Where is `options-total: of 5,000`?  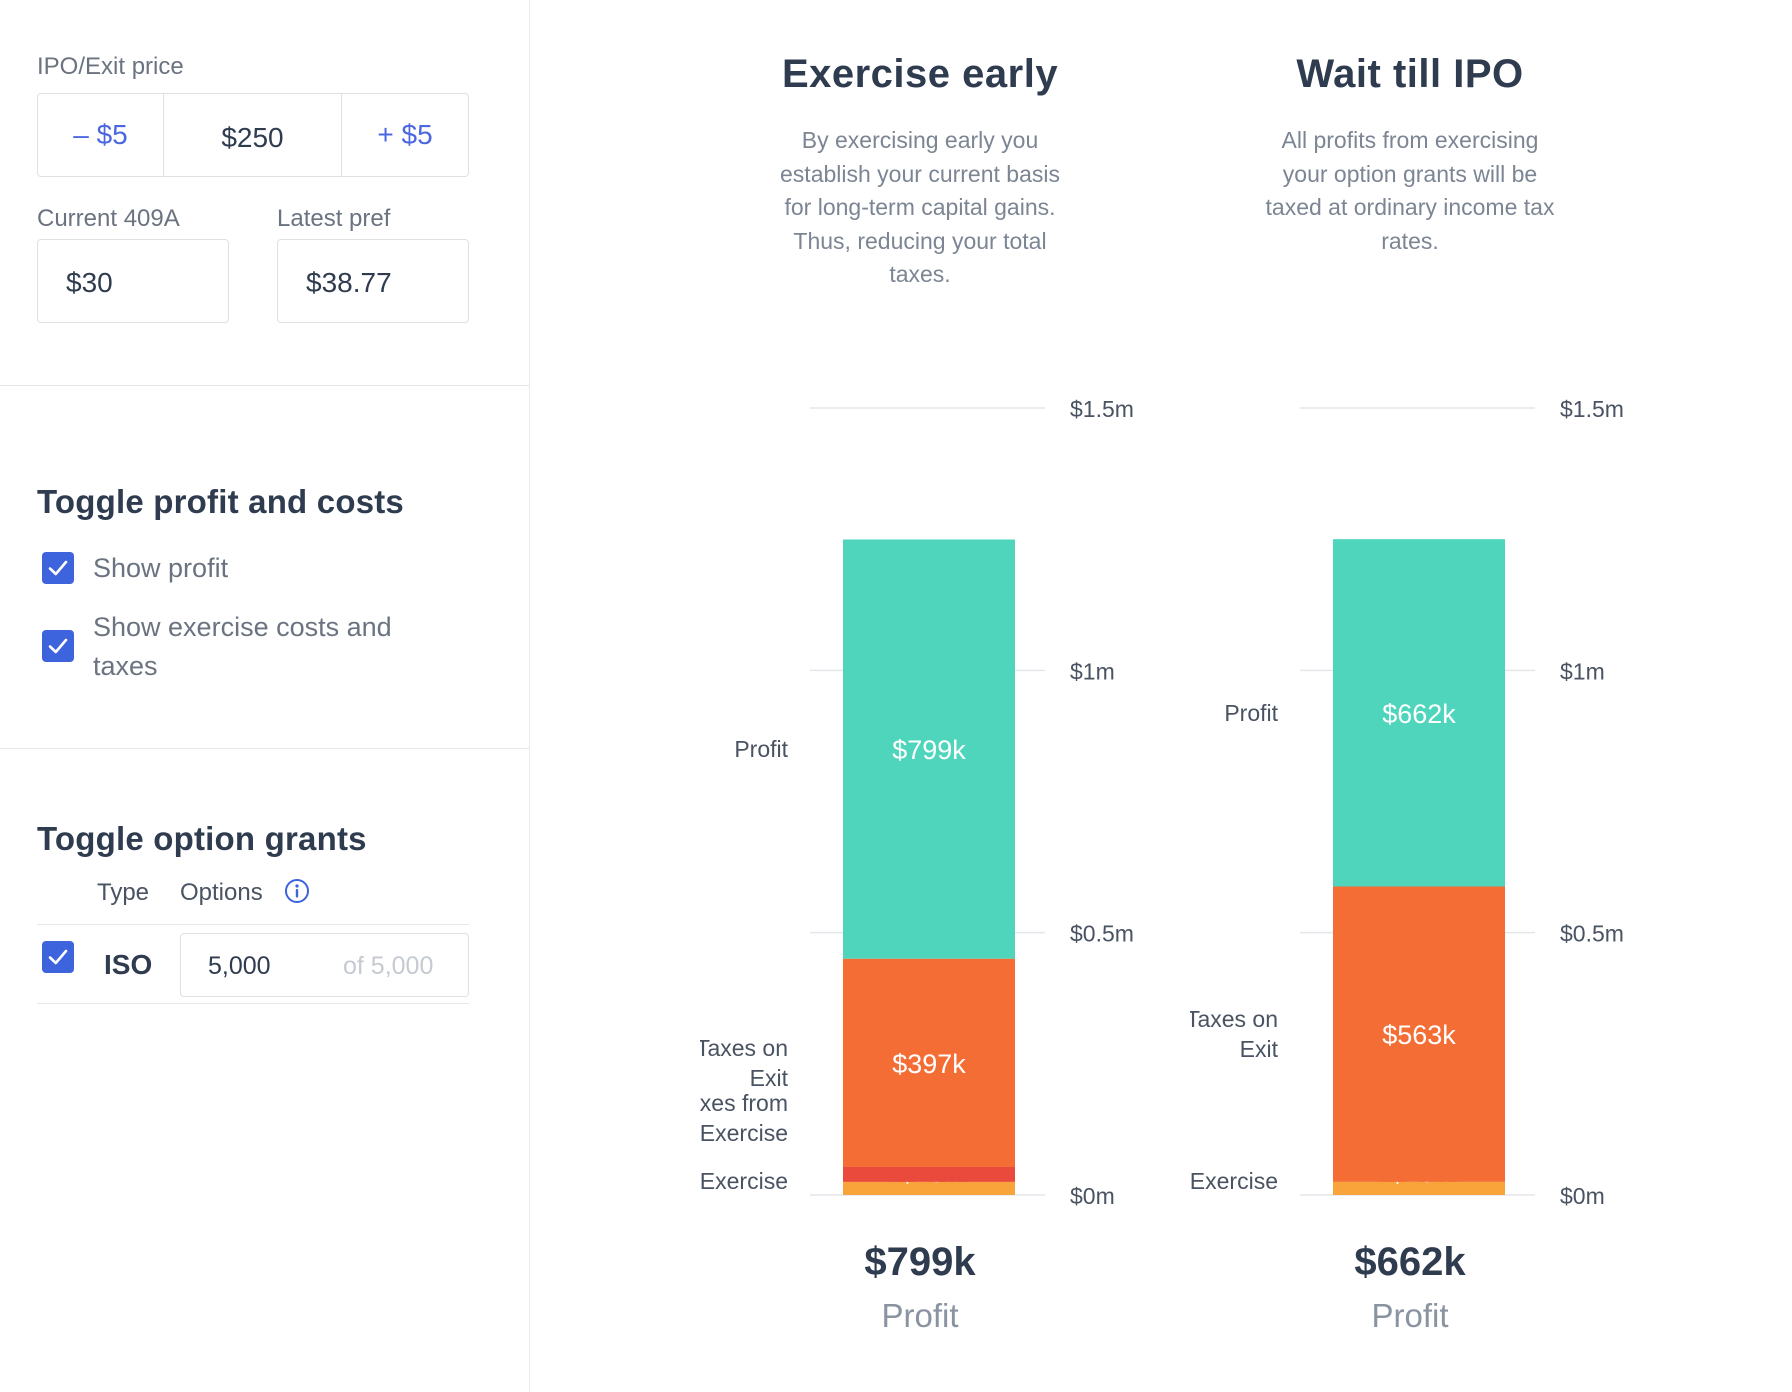
options-total: of 5,000 is located at coordinates (388, 966).